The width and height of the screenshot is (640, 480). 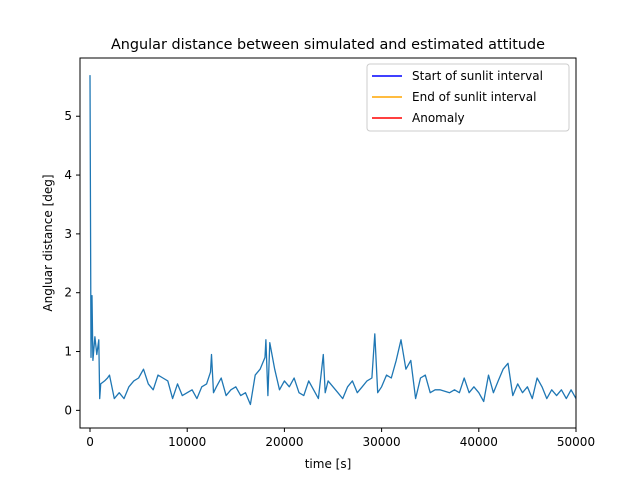 What do you see at coordinates (72, 263) in the screenshot?
I see `y-axis: 0 1 2 3 4 5` at bounding box center [72, 263].